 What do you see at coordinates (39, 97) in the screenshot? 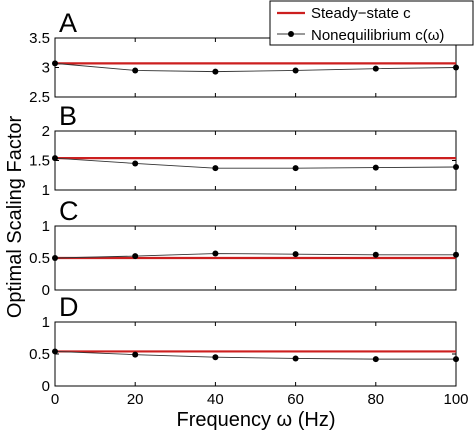
I see `y-tick-label: 2.5` at bounding box center [39, 97].